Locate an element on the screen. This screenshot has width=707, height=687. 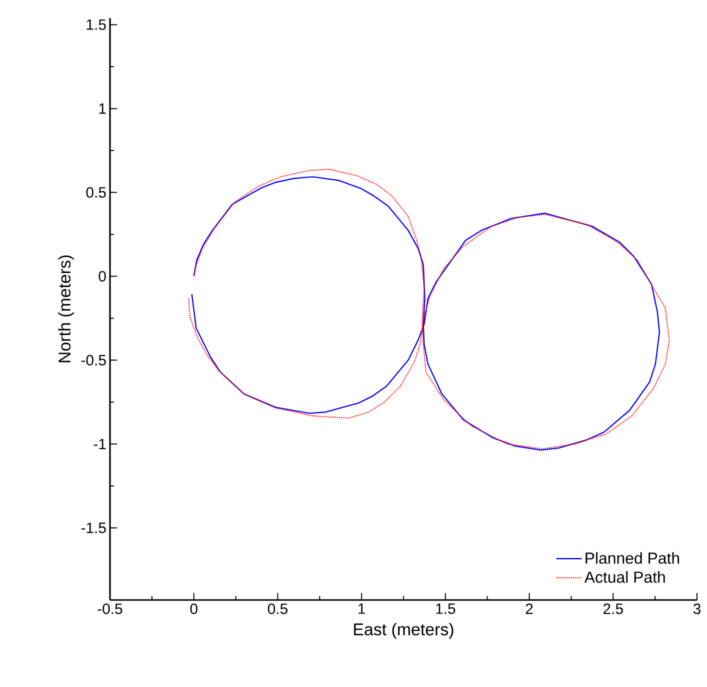
x-tick-label: 3 is located at coordinates (697, 609).